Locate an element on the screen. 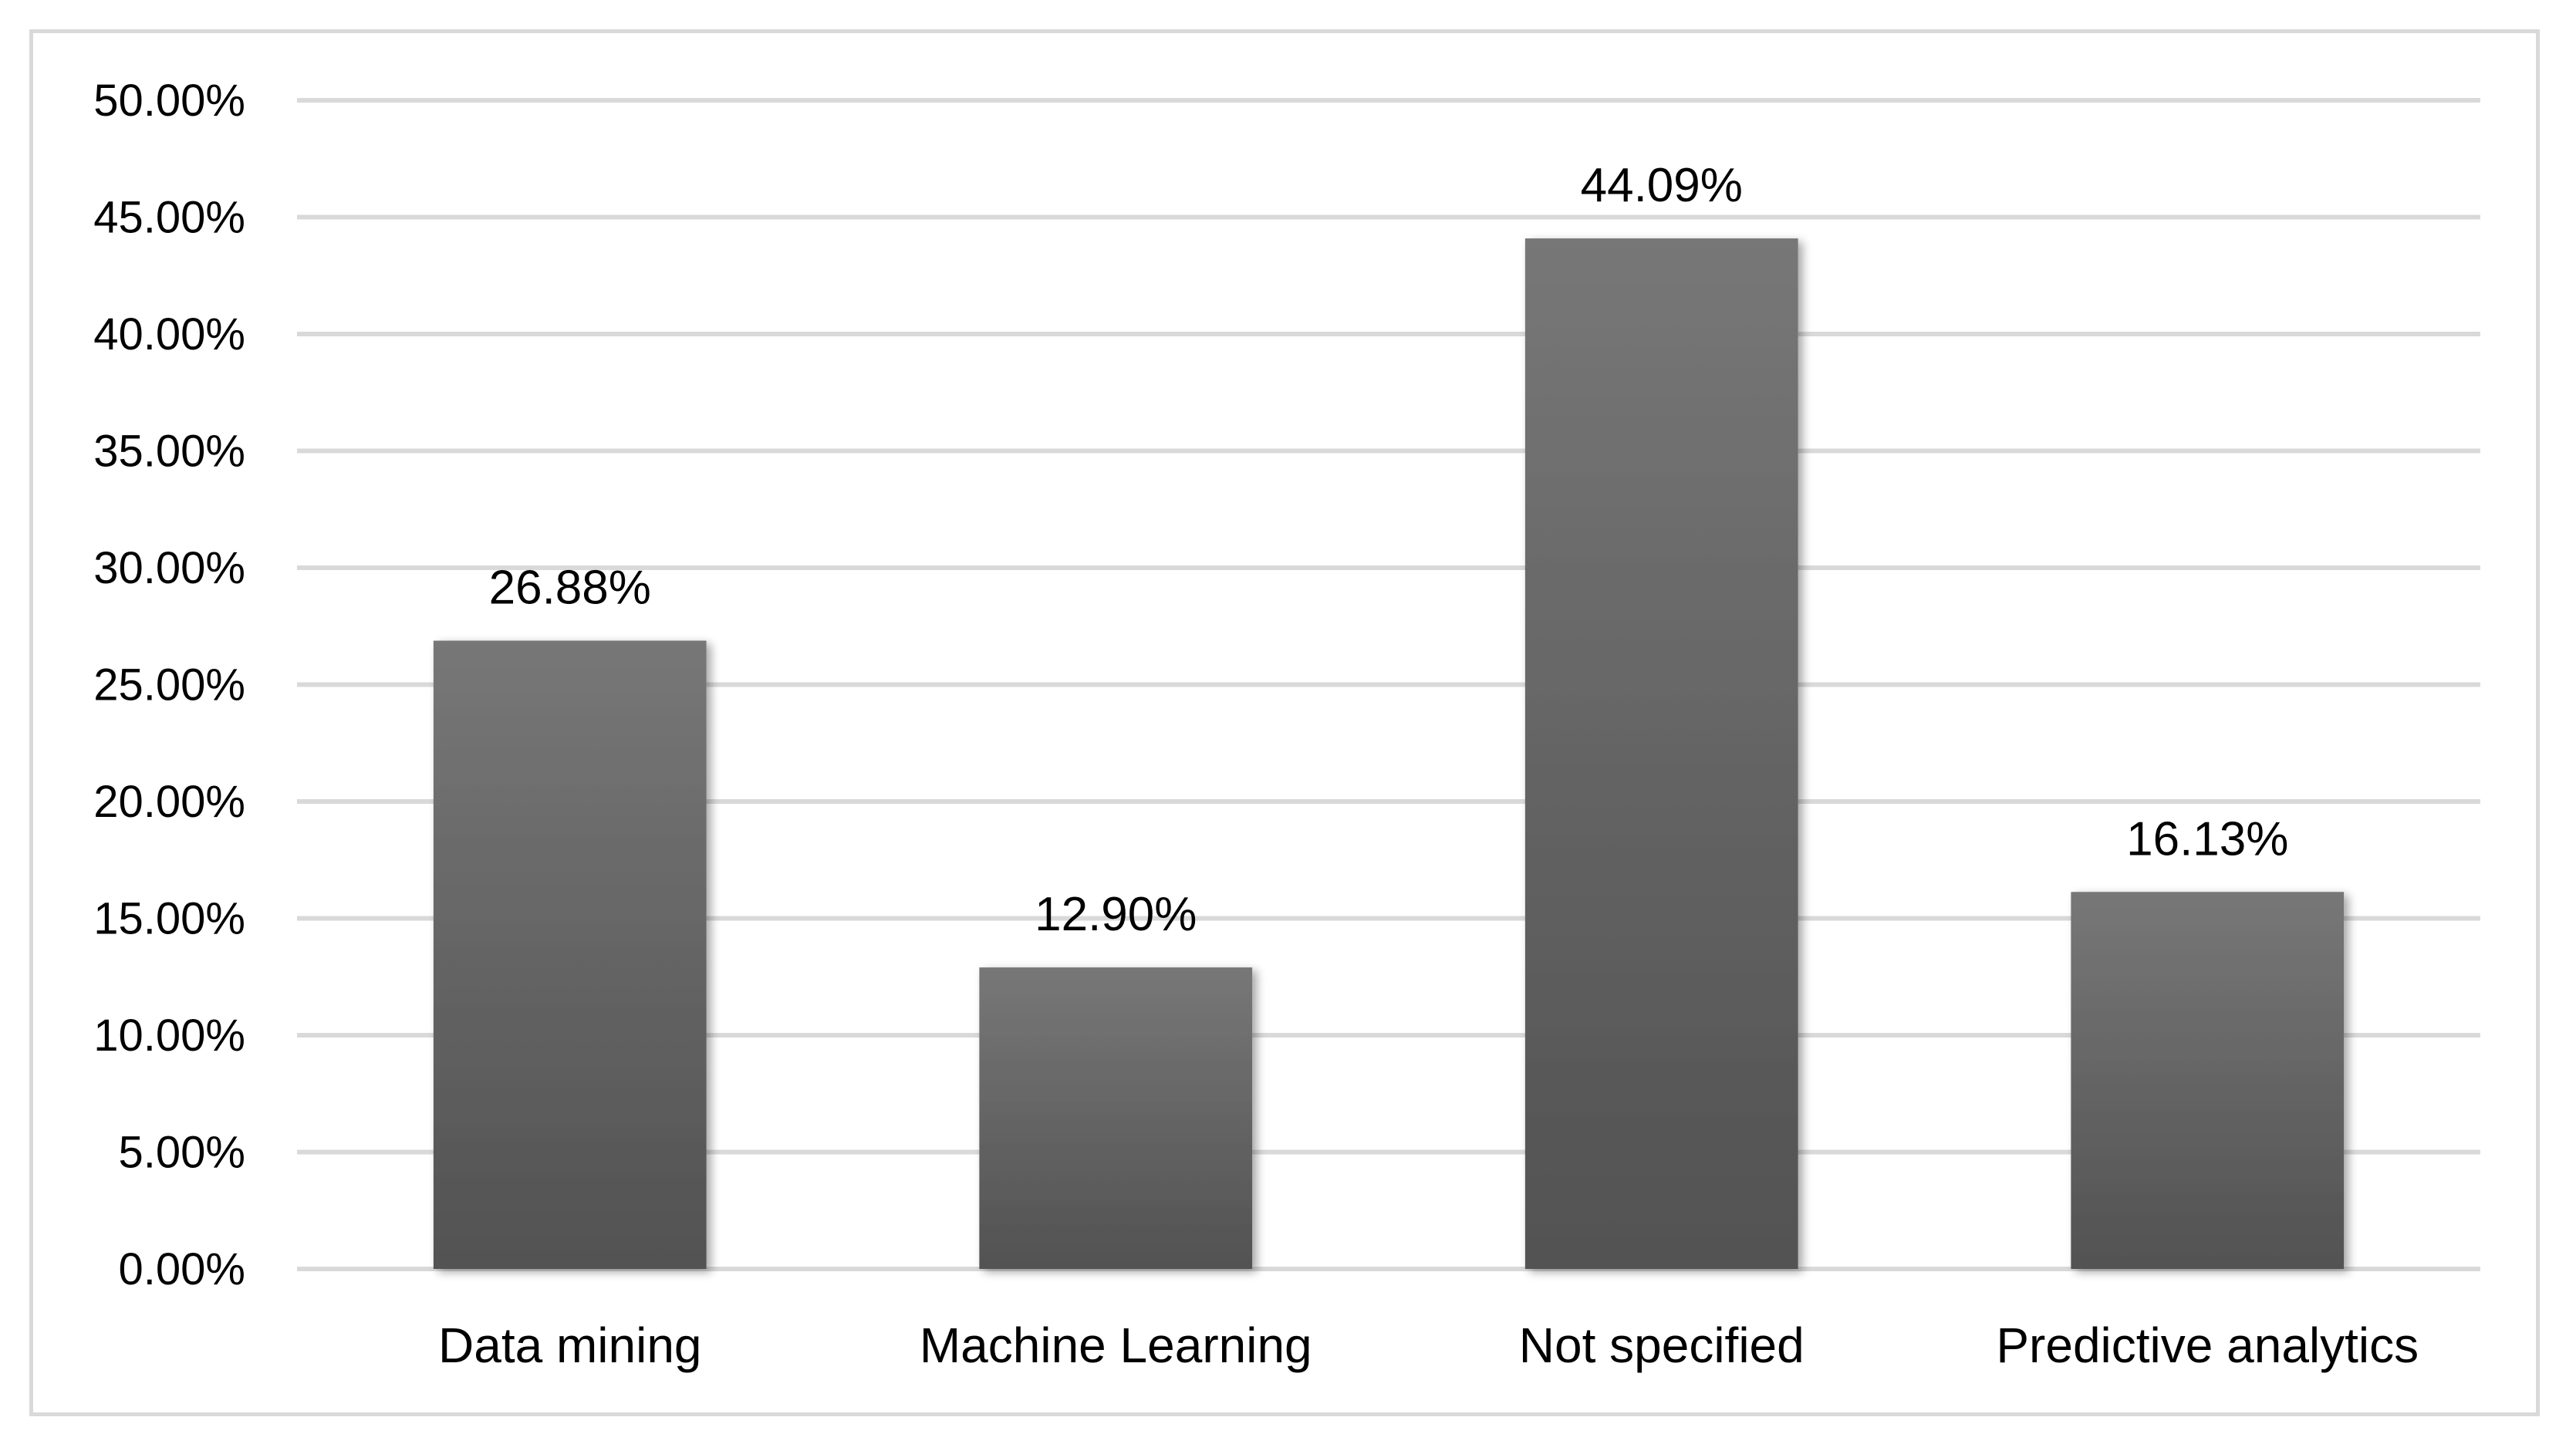 Image resolution: width=2576 pixels, height=1451 pixels. y-tick-label: 20.00% is located at coordinates (169, 802).